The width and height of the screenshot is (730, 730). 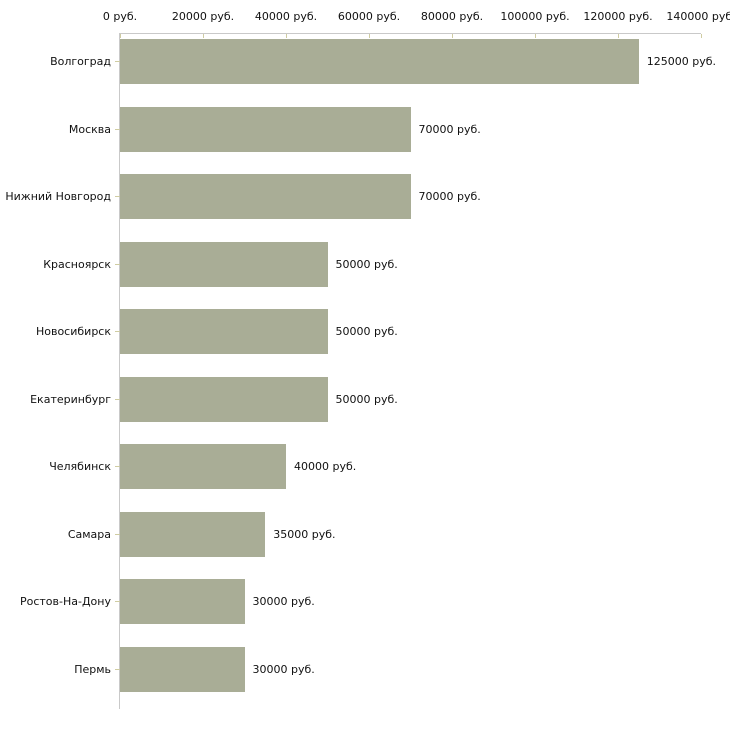 What do you see at coordinates (89, 129) in the screenshot?
I see `category-label: Москва` at bounding box center [89, 129].